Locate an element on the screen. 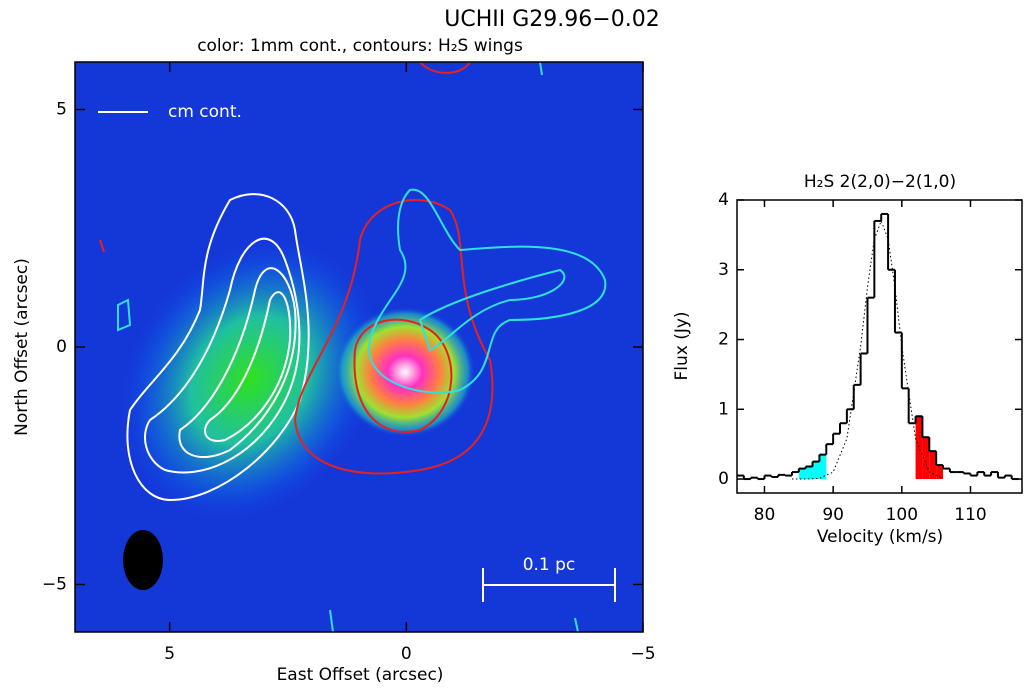  x-tick-label: 5 is located at coordinates (169, 654).